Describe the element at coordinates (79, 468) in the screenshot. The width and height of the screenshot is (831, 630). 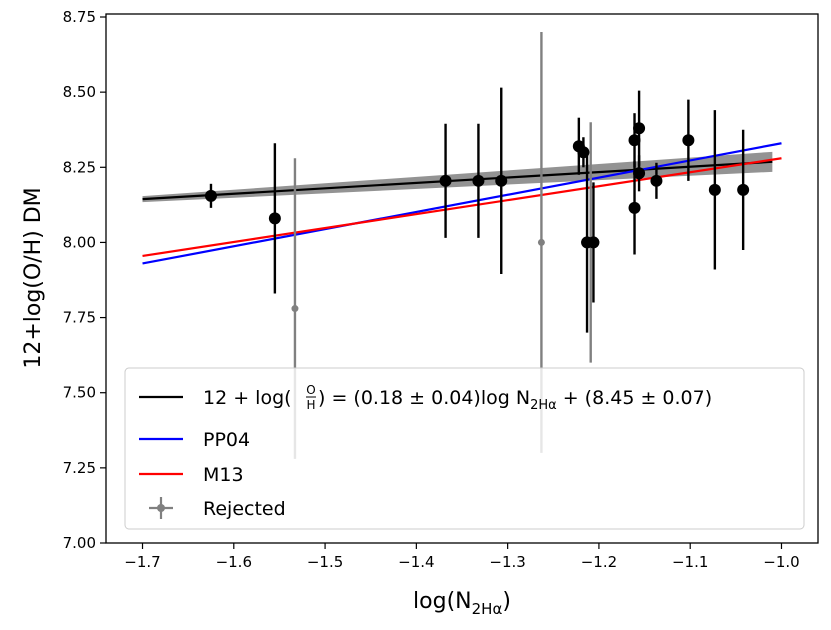
I see `y-tick-label: 7.25` at that location.